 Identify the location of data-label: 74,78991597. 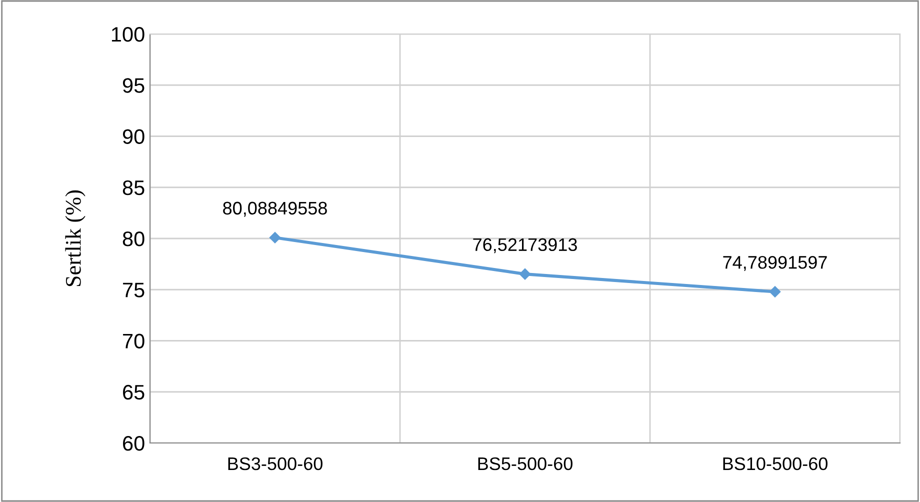
(775, 263).